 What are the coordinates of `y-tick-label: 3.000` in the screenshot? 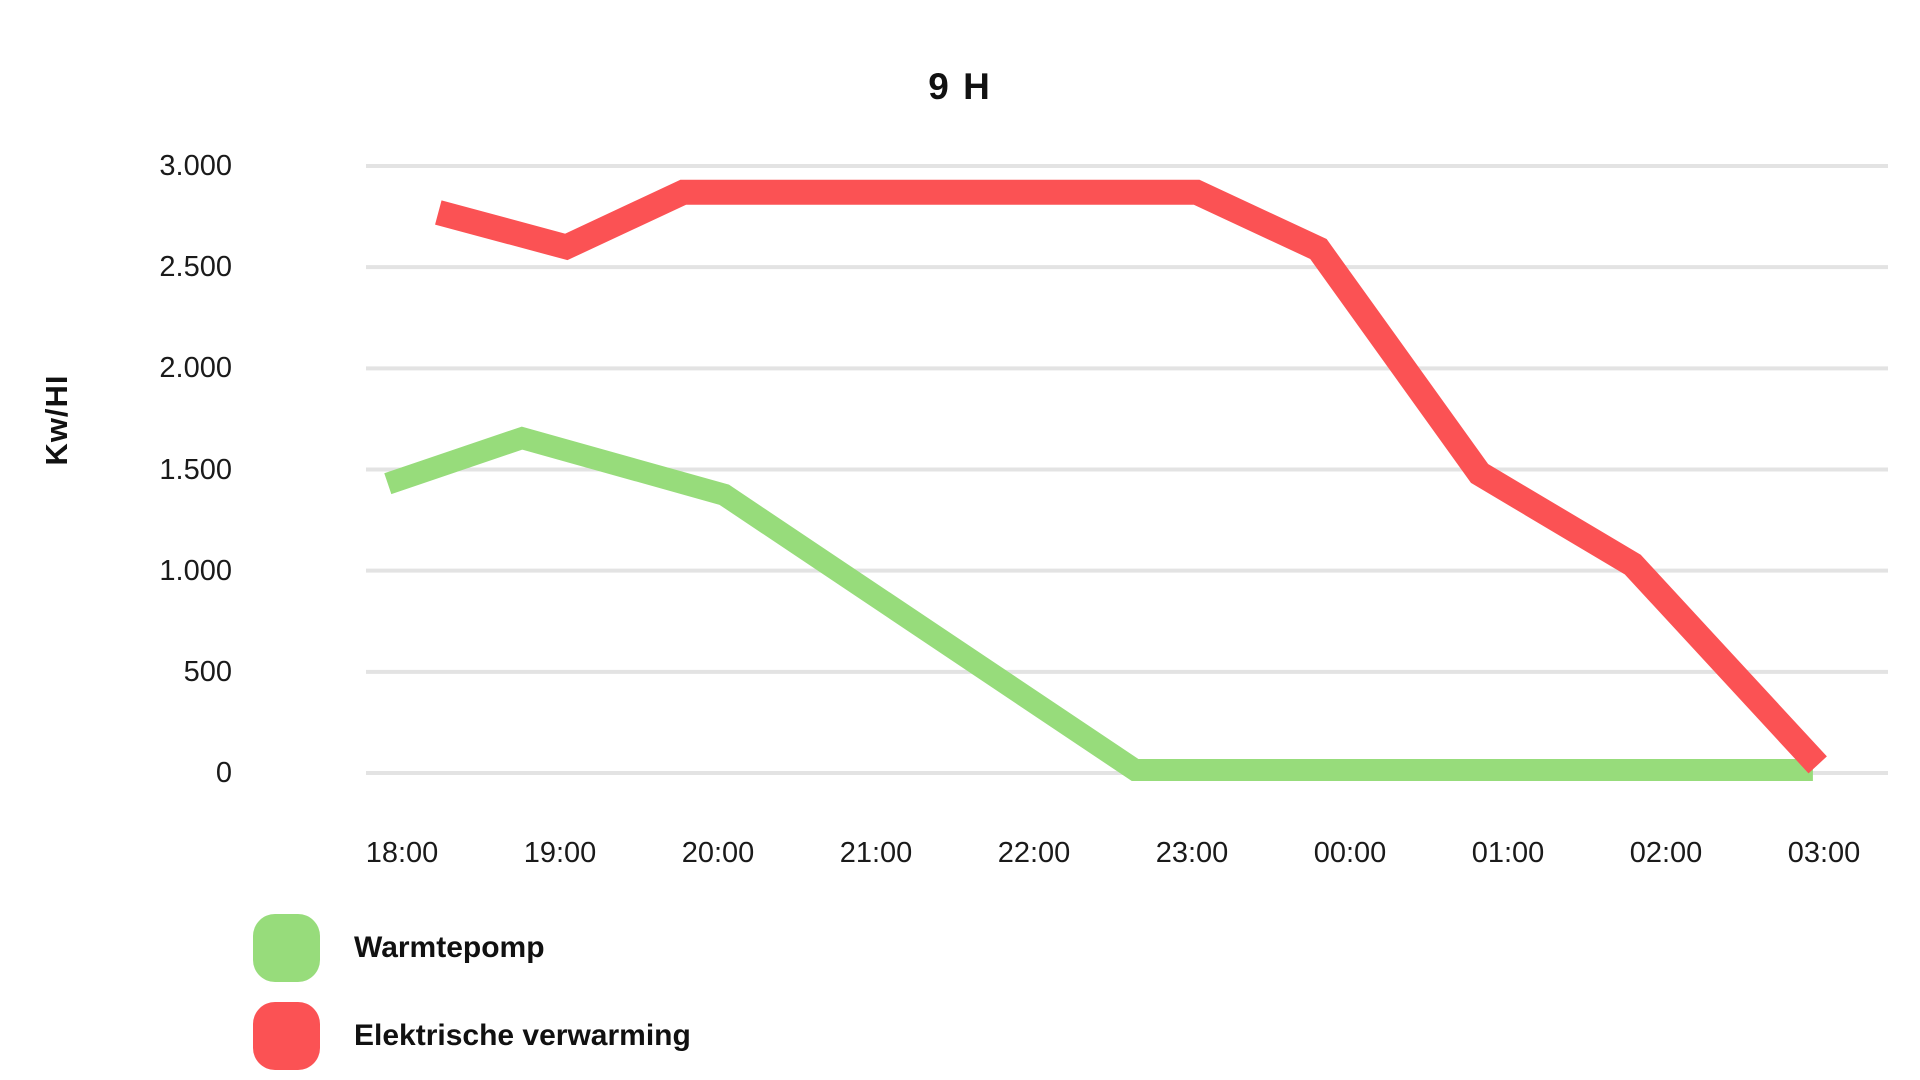 It's located at (195, 166).